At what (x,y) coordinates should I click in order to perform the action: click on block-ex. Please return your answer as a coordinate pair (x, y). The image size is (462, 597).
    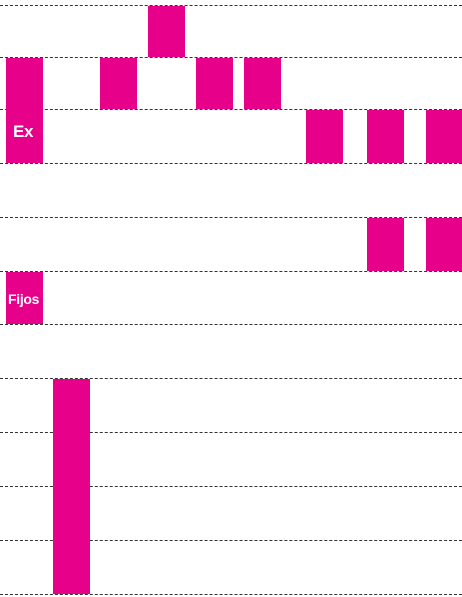
    Looking at the image, I should click on (24, 110).